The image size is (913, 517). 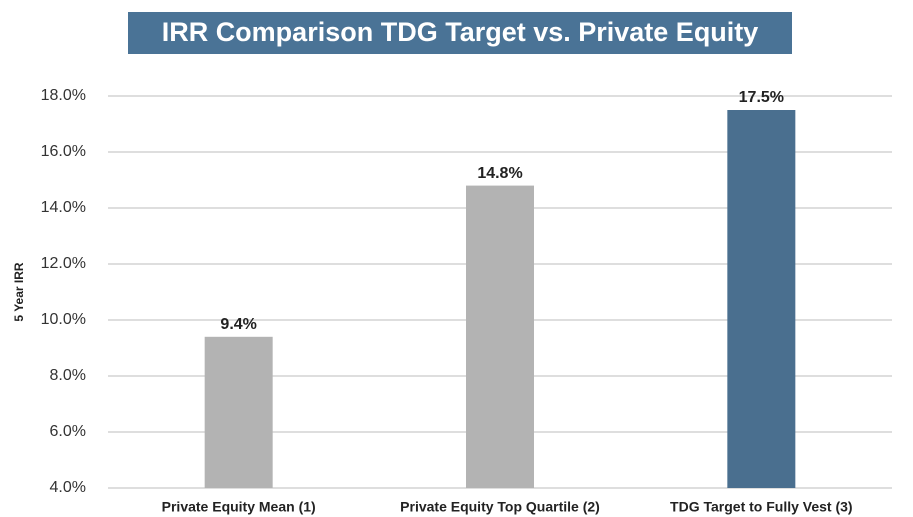 I want to click on value-label: 14.8%, so click(x=499, y=173).